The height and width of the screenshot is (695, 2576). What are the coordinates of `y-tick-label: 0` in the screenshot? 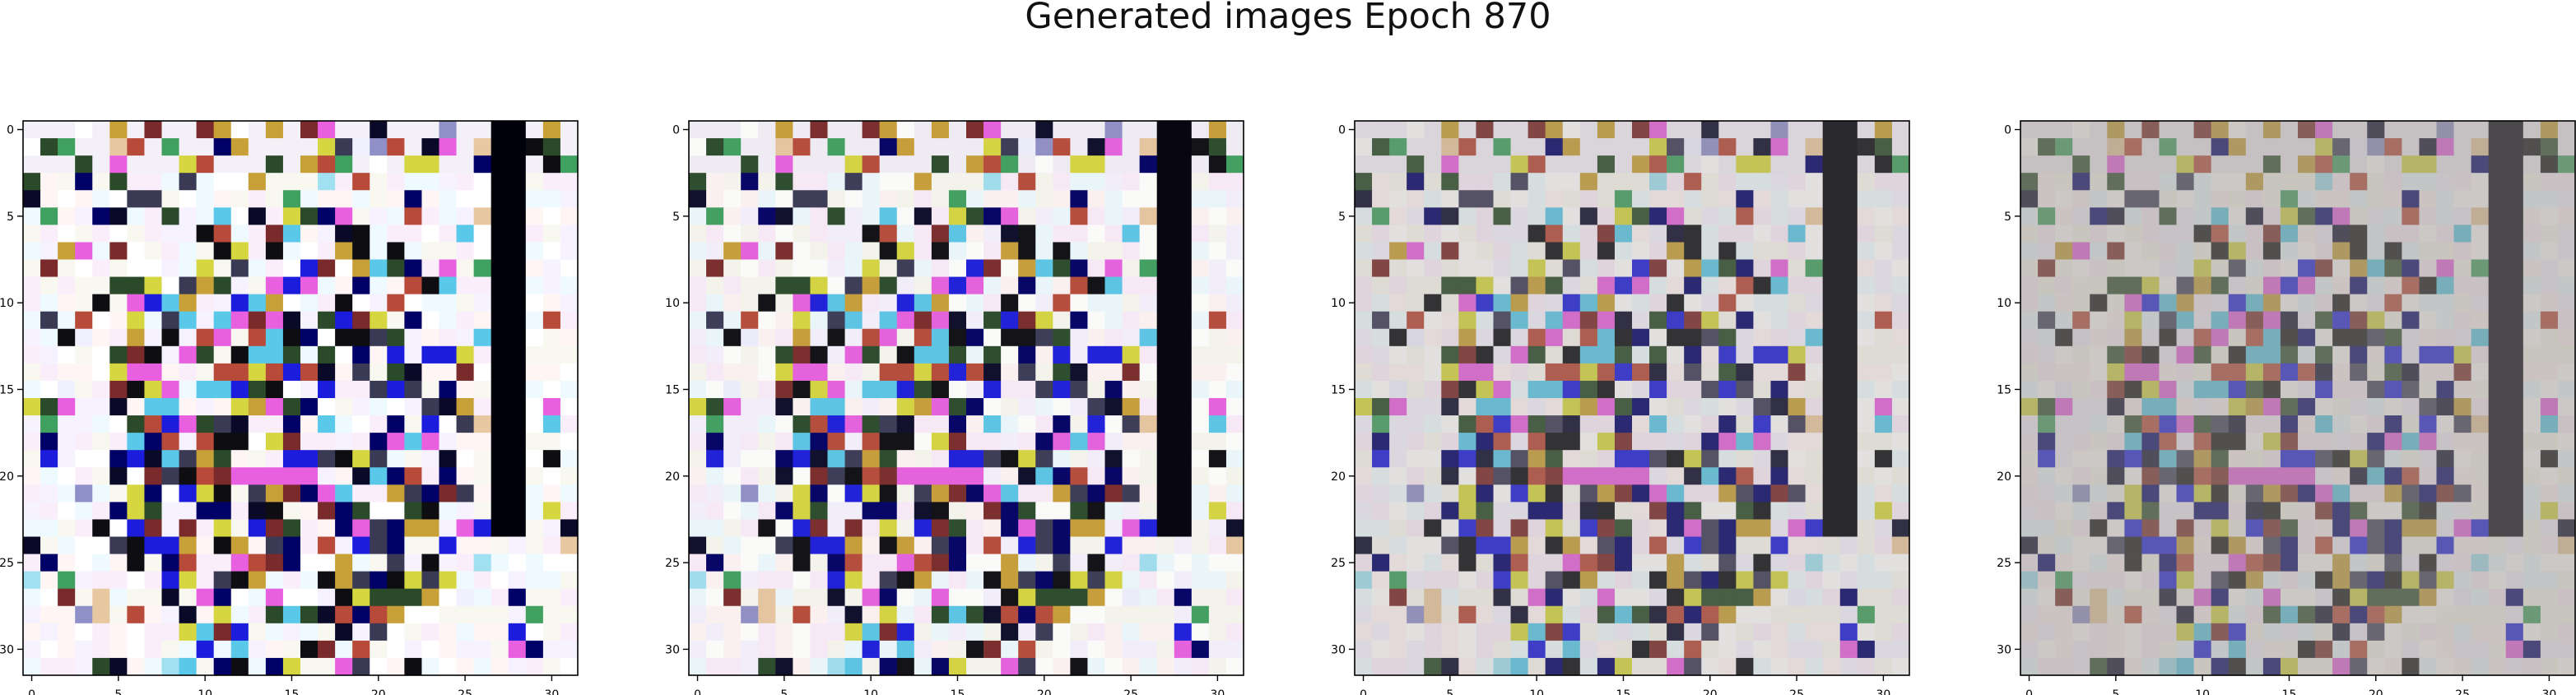 It's located at (2007, 130).